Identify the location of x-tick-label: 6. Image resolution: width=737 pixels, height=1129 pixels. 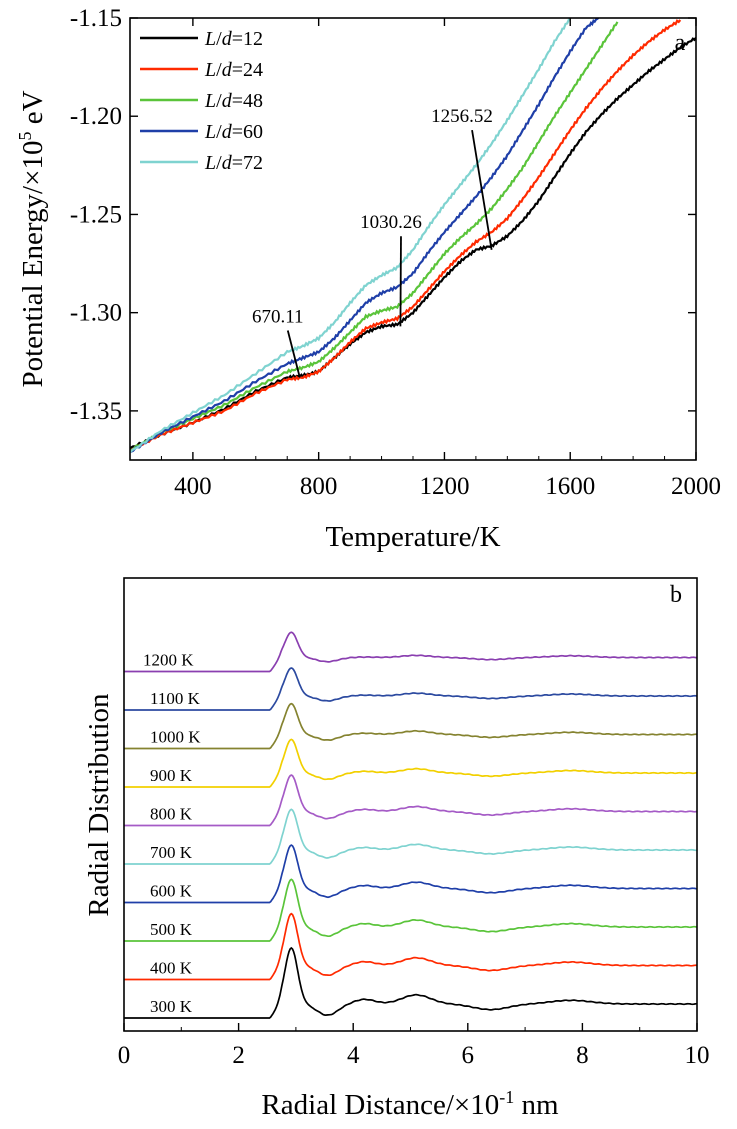
(468, 1055).